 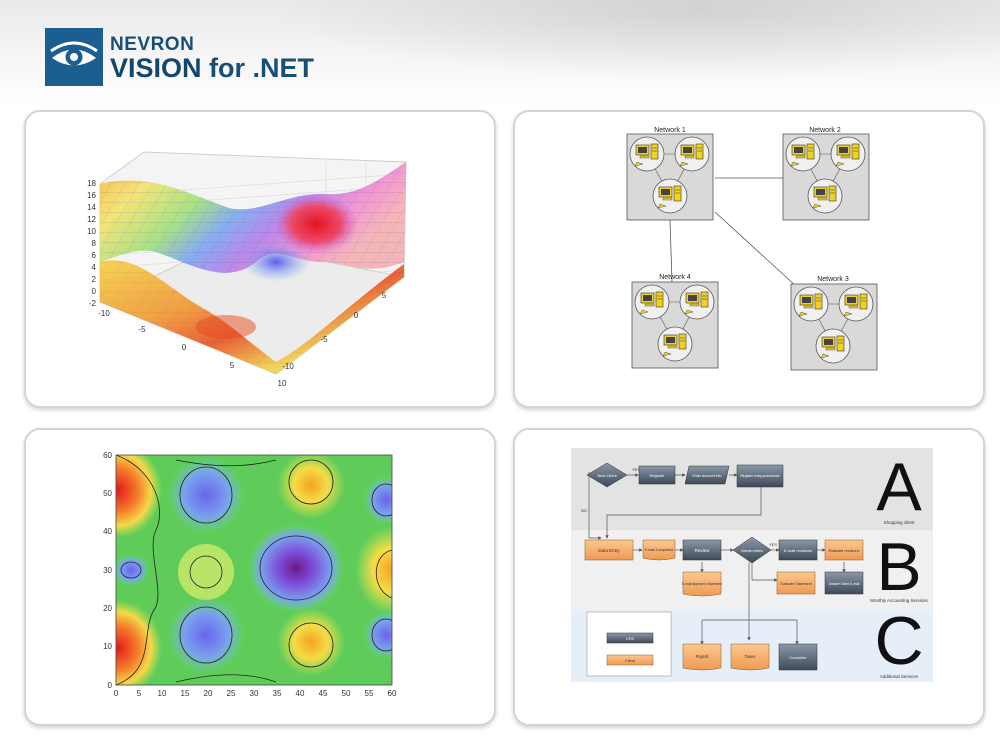 I want to click on network-label: Network 4, so click(x=675, y=277).